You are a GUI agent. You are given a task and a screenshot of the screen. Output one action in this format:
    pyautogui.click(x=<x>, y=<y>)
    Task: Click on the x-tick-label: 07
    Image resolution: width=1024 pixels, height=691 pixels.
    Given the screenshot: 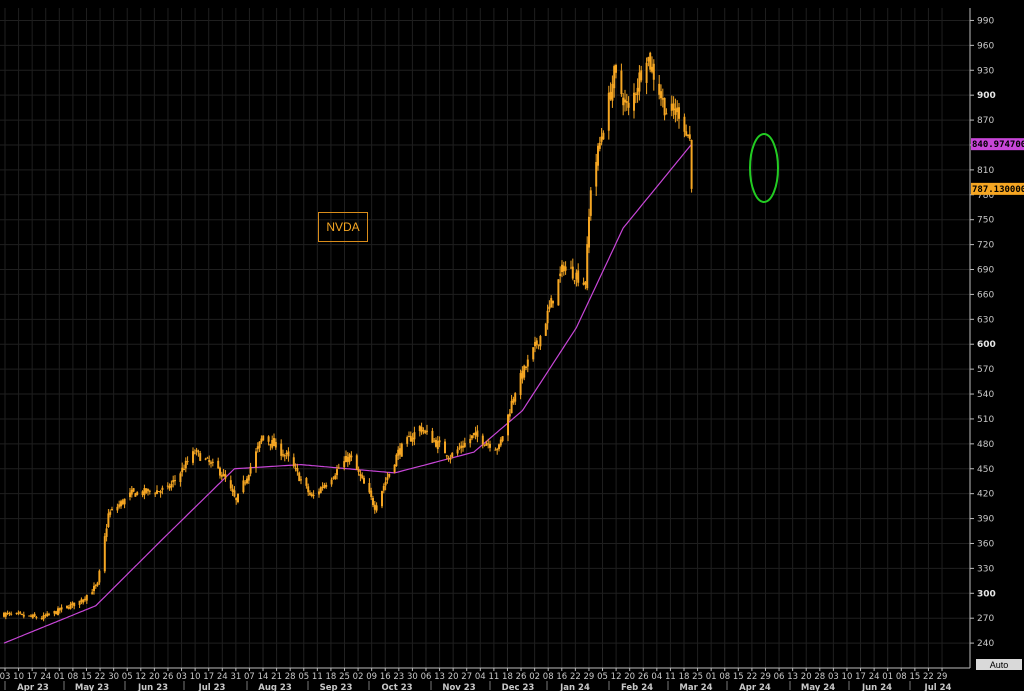 What is the action you would take?
    pyautogui.click(x=249, y=677)
    